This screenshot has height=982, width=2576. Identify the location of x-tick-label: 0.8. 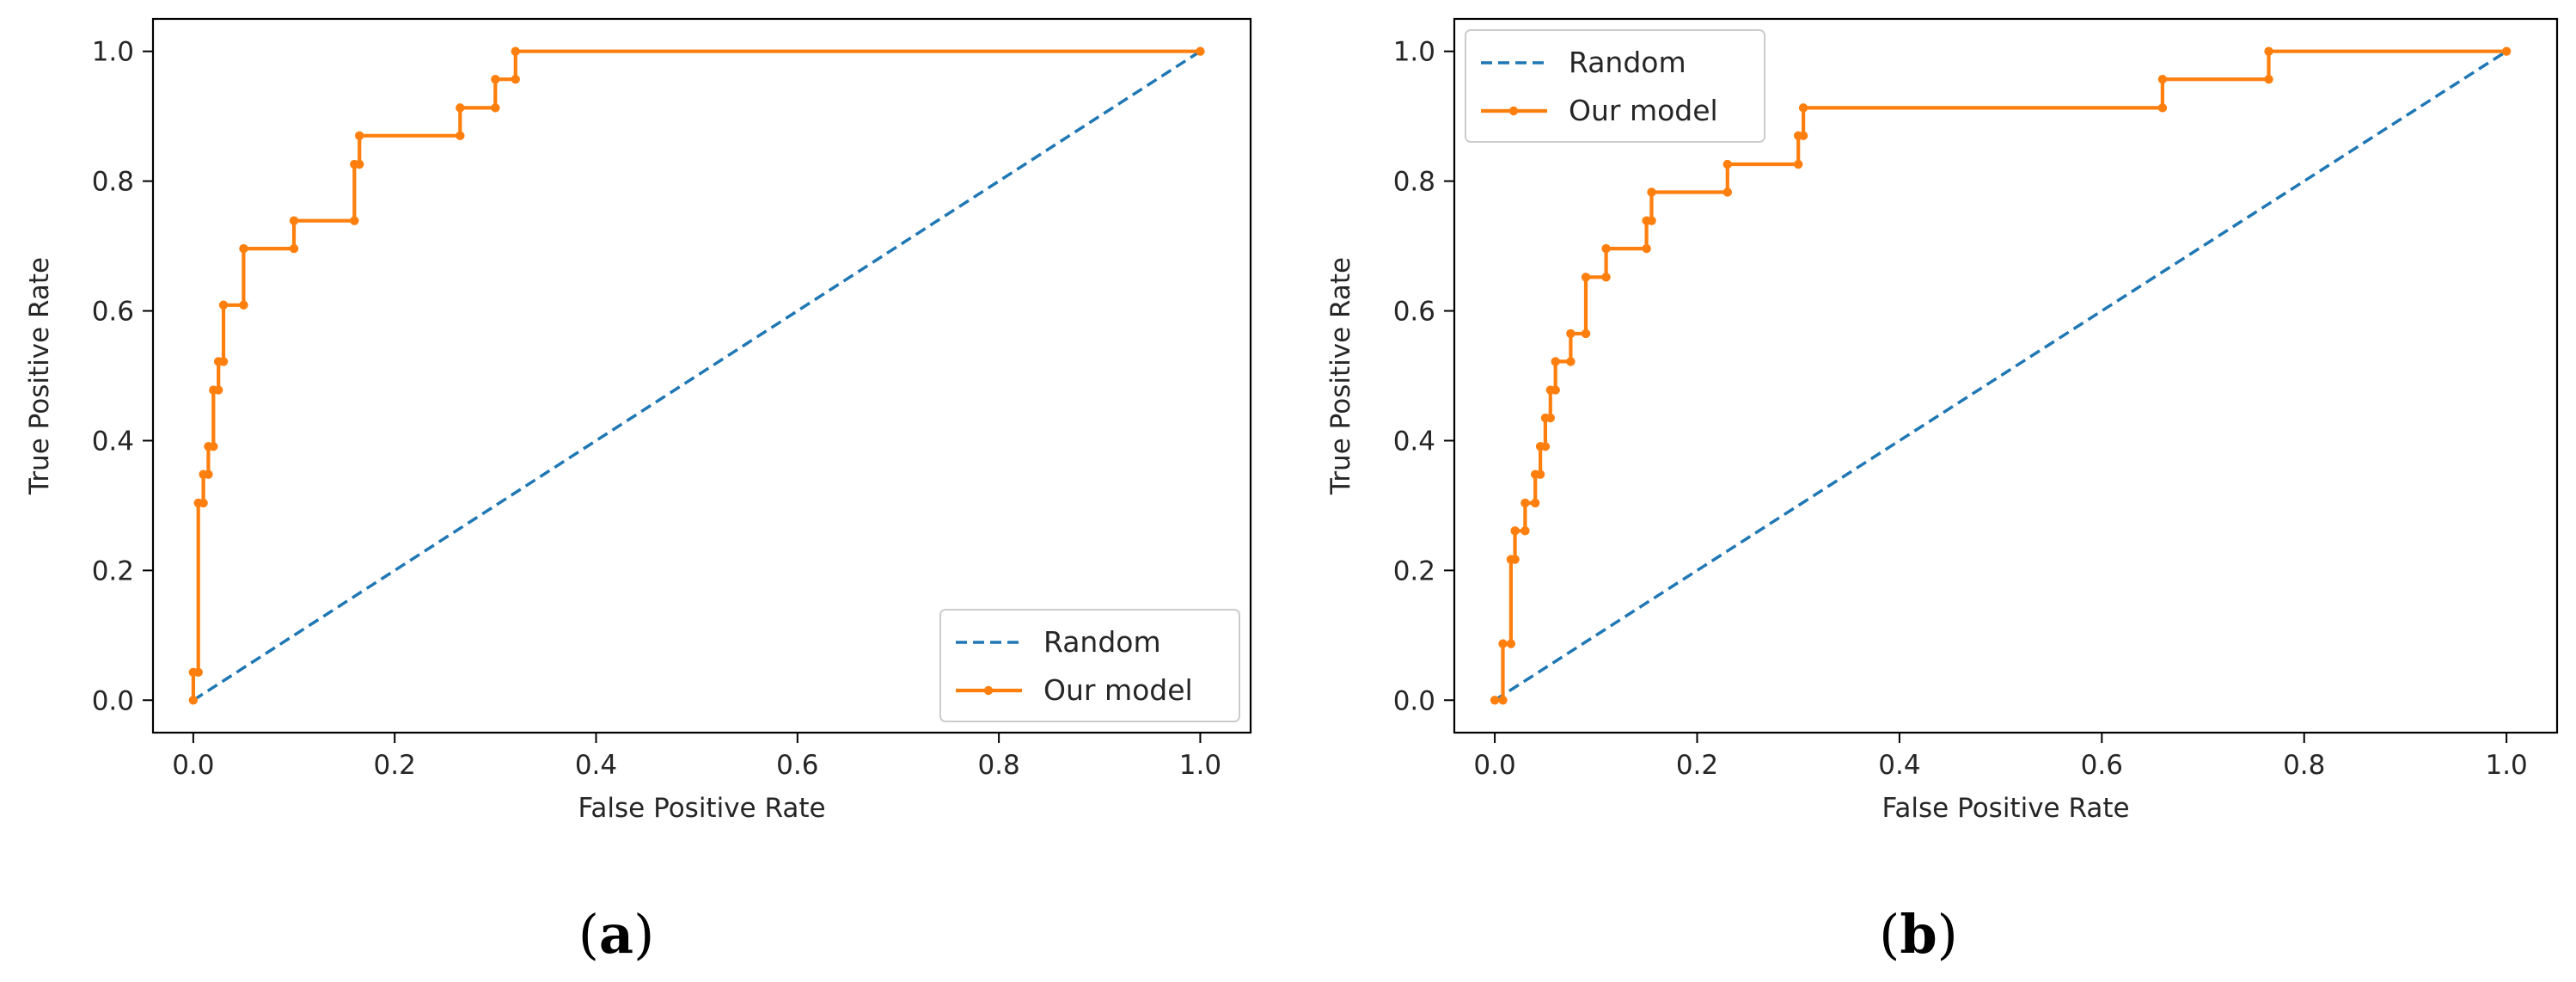
(2304, 765).